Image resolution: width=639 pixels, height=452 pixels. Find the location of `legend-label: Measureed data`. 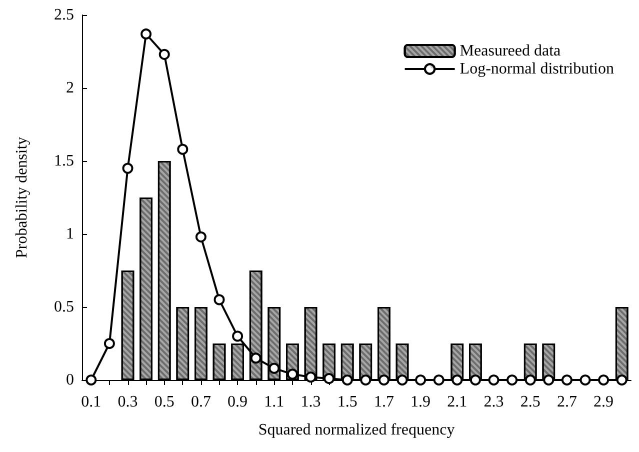

legend-label: Measureed data is located at coordinates (510, 51).